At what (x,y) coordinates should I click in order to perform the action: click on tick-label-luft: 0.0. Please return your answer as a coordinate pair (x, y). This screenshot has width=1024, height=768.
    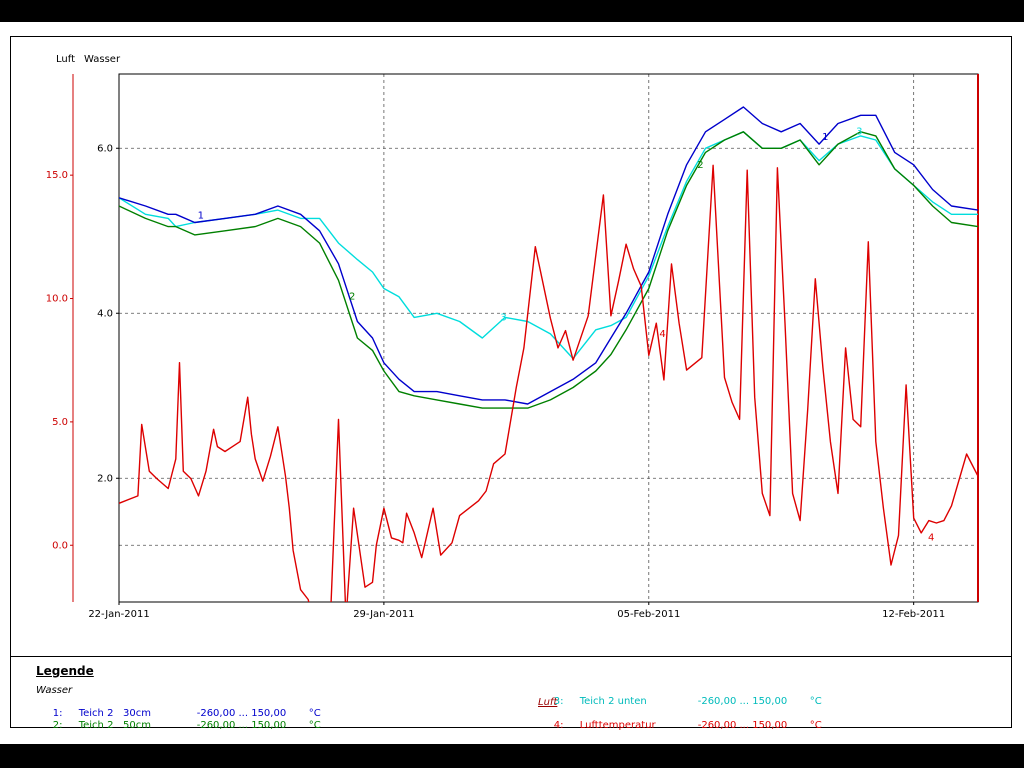
    Looking at the image, I should click on (60, 545).